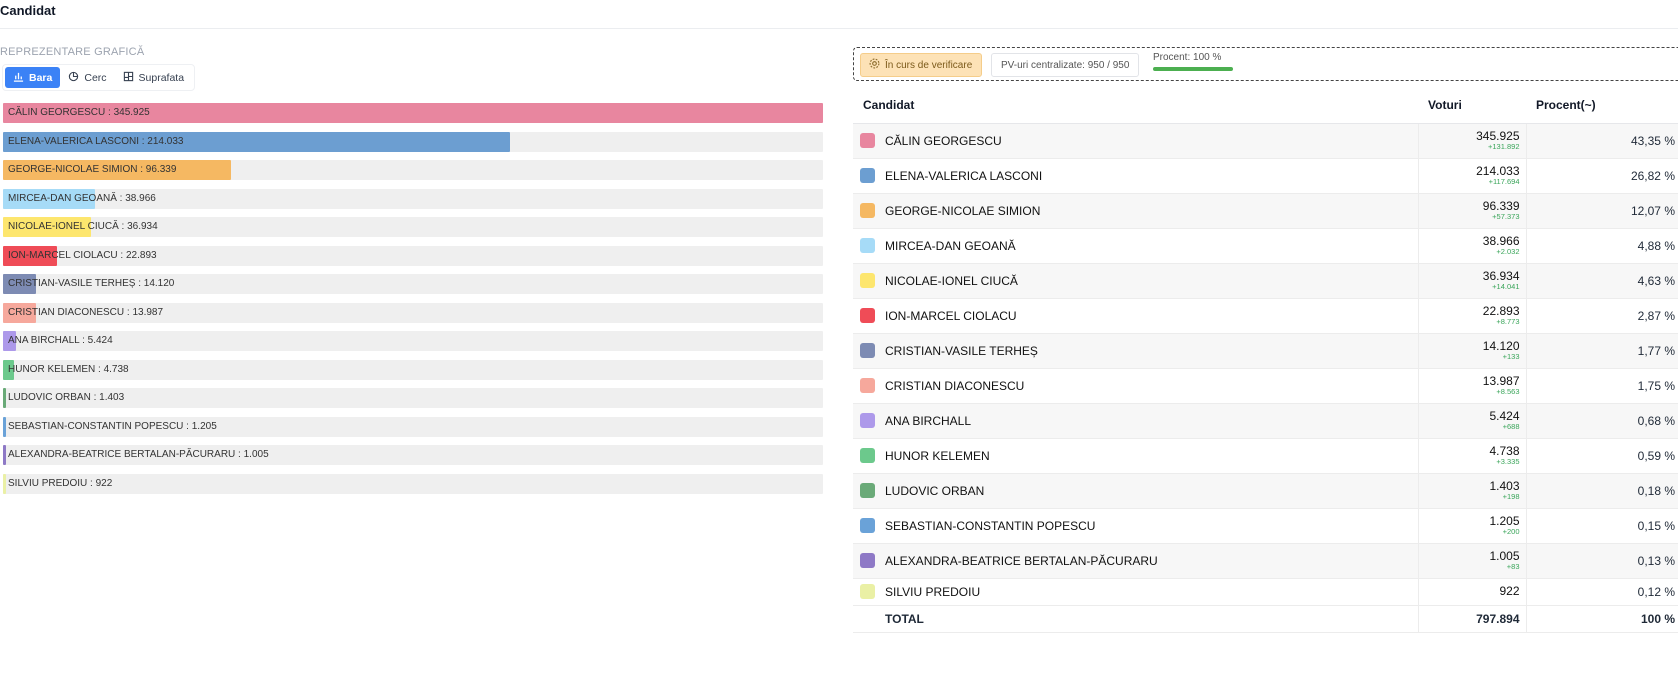  Describe the element at coordinates (961, 350) in the screenshot. I see `candidate-name: CRISTIAN-VASILE TERHEȘ` at that location.